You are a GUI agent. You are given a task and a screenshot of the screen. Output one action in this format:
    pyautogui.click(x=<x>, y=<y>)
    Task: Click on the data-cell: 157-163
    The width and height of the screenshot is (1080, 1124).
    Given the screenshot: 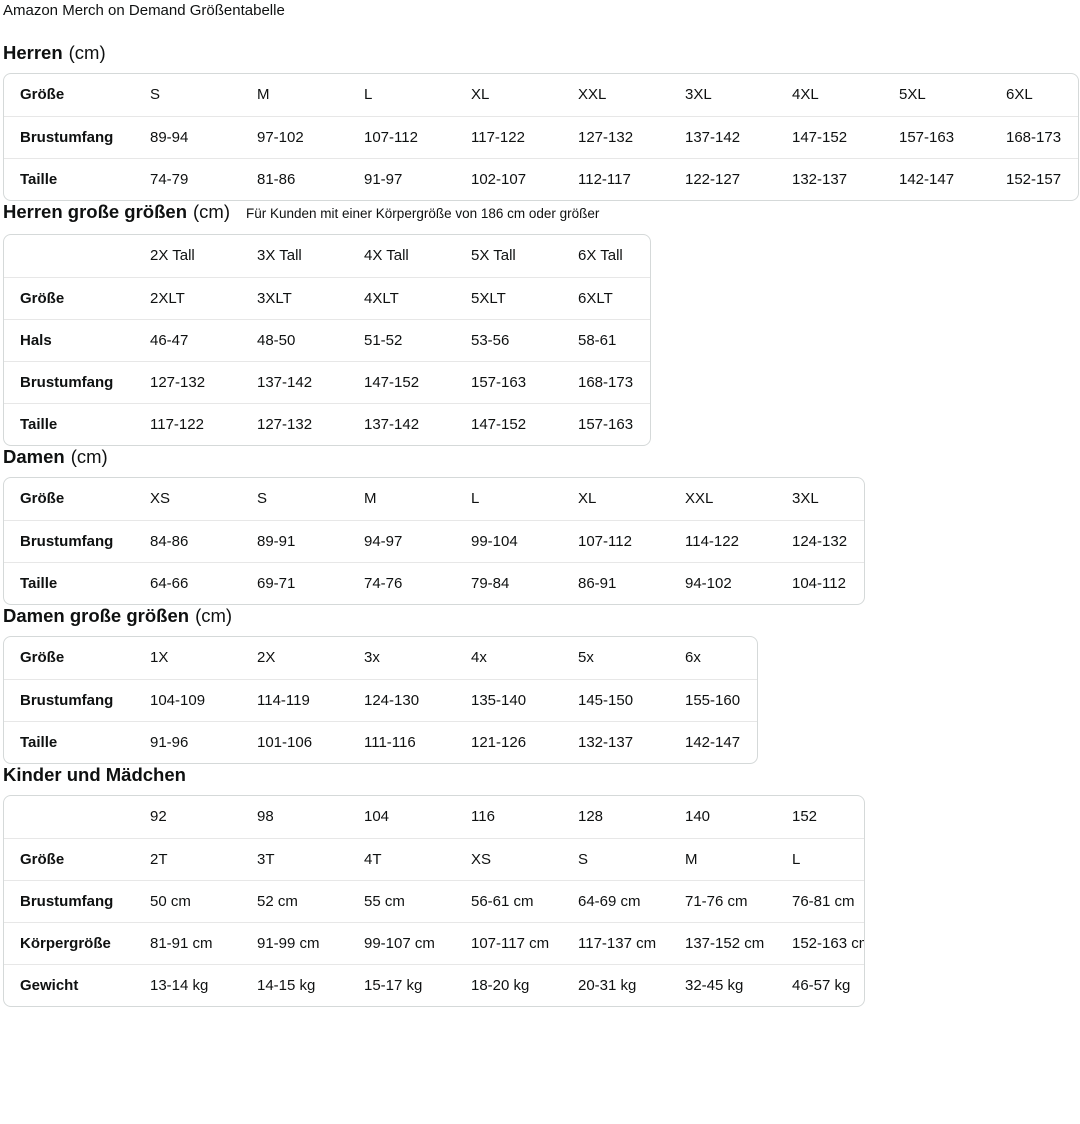 What is the action you would take?
    pyautogui.click(x=508, y=382)
    